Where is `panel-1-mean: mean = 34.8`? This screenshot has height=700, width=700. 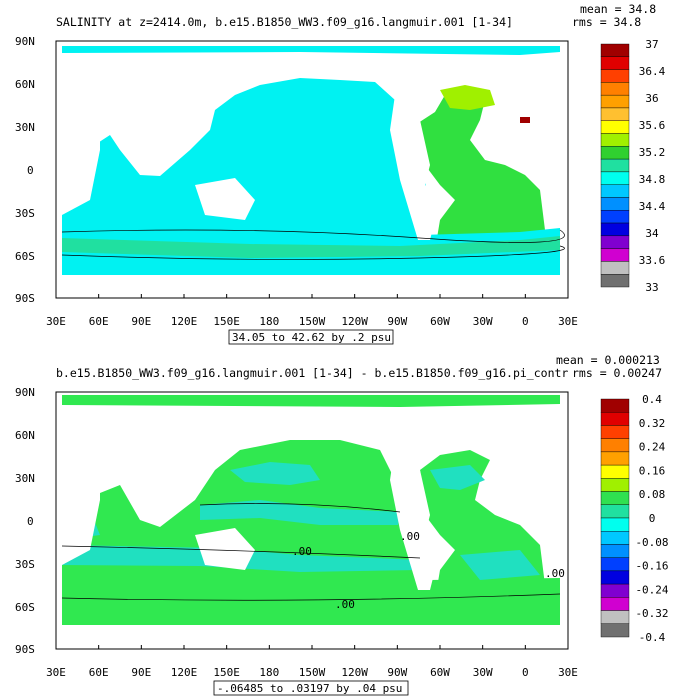 panel-1-mean: mean = 34.8 is located at coordinates (618, 9).